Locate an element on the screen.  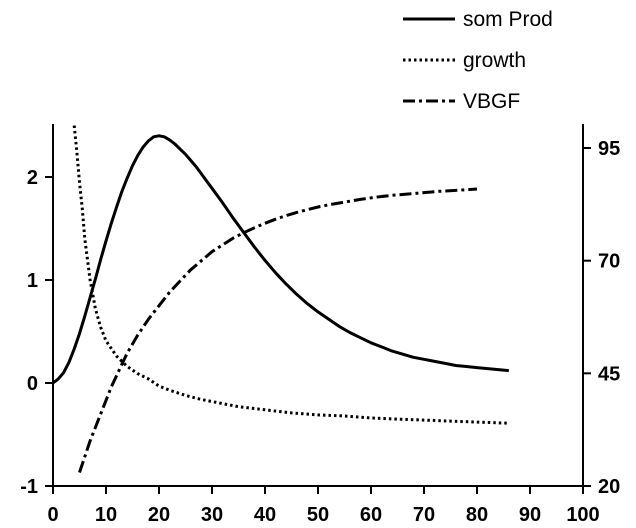
y-left-tick-label: 1 is located at coordinates (32, 281).